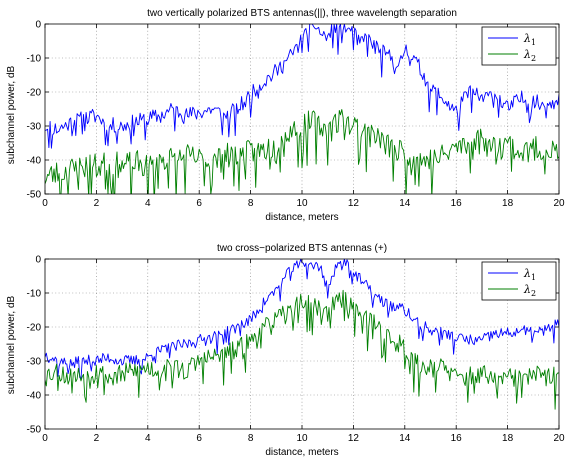 The image size is (565, 461). Describe the element at coordinates (34, 59) in the screenshot. I see `top-chart-ytick-label: -10` at that location.